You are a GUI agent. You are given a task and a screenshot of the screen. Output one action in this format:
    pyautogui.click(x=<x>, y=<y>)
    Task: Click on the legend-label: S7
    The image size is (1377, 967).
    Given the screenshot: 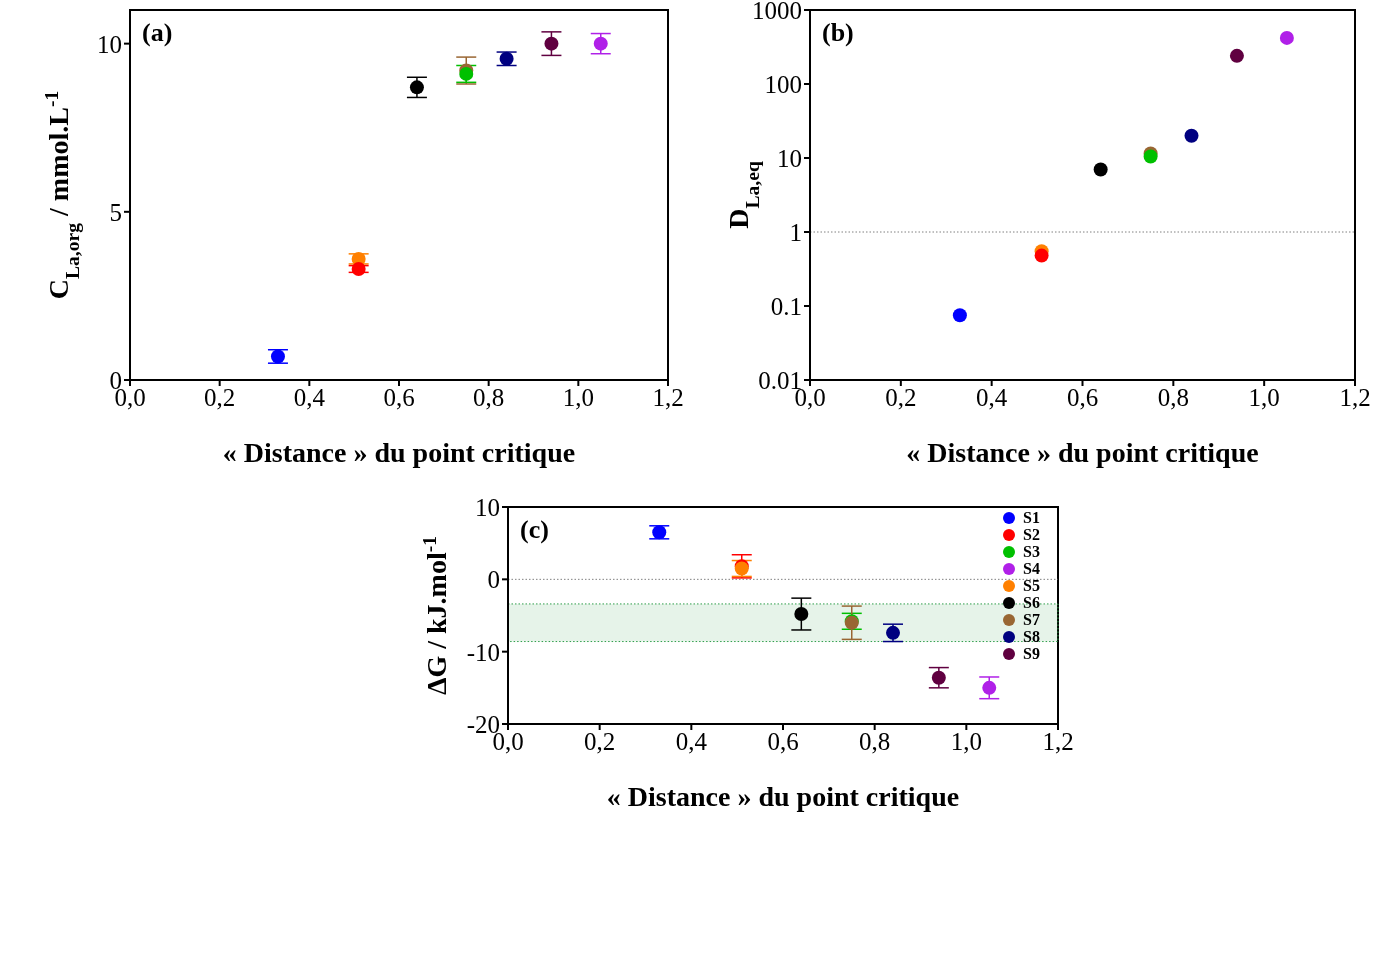 What is the action you would take?
    pyautogui.click(x=1031, y=619)
    